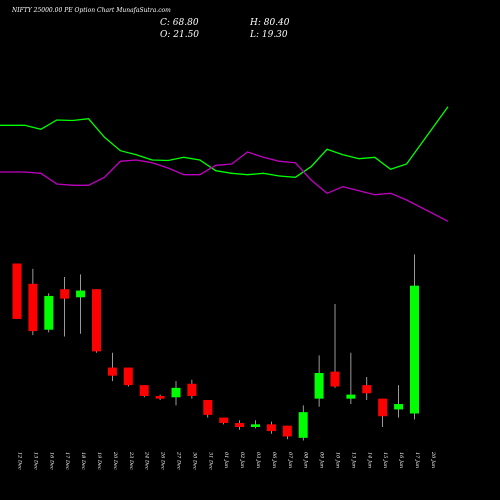 The height and width of the screenshot is (500, 500). What do you see at coordinates (131, 460) in the screenshot?
I see `x-tick-label: 23 Dec` at bounding box center [131, 460].